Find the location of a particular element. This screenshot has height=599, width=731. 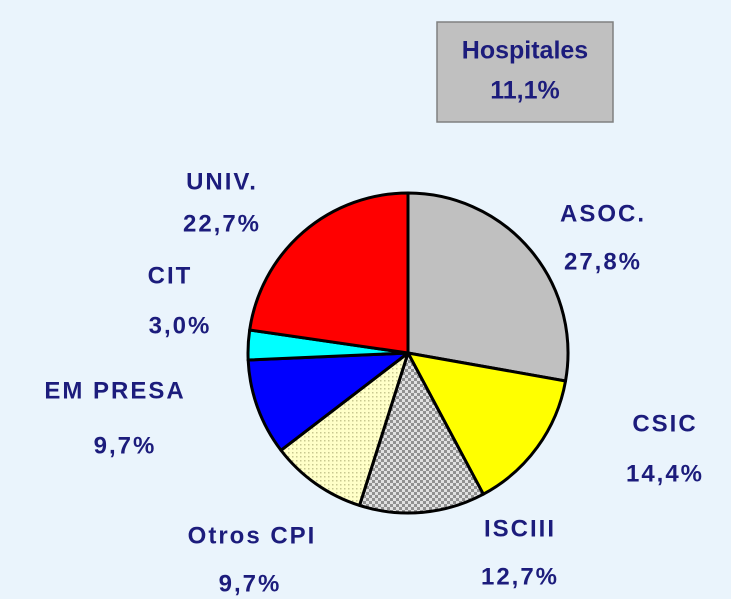

slice-value-label: 27,8% is located at coordinates (603, 261).